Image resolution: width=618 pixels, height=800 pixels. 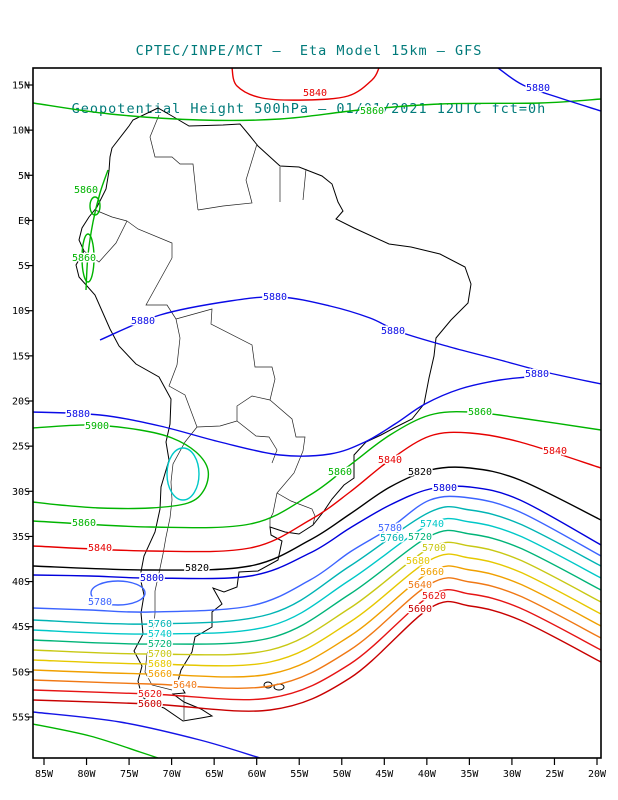 What do you see at coordinates (214, 774) in the screenshot?
I see `lon-tick-label: 65W` at bounding box center [214, 774].